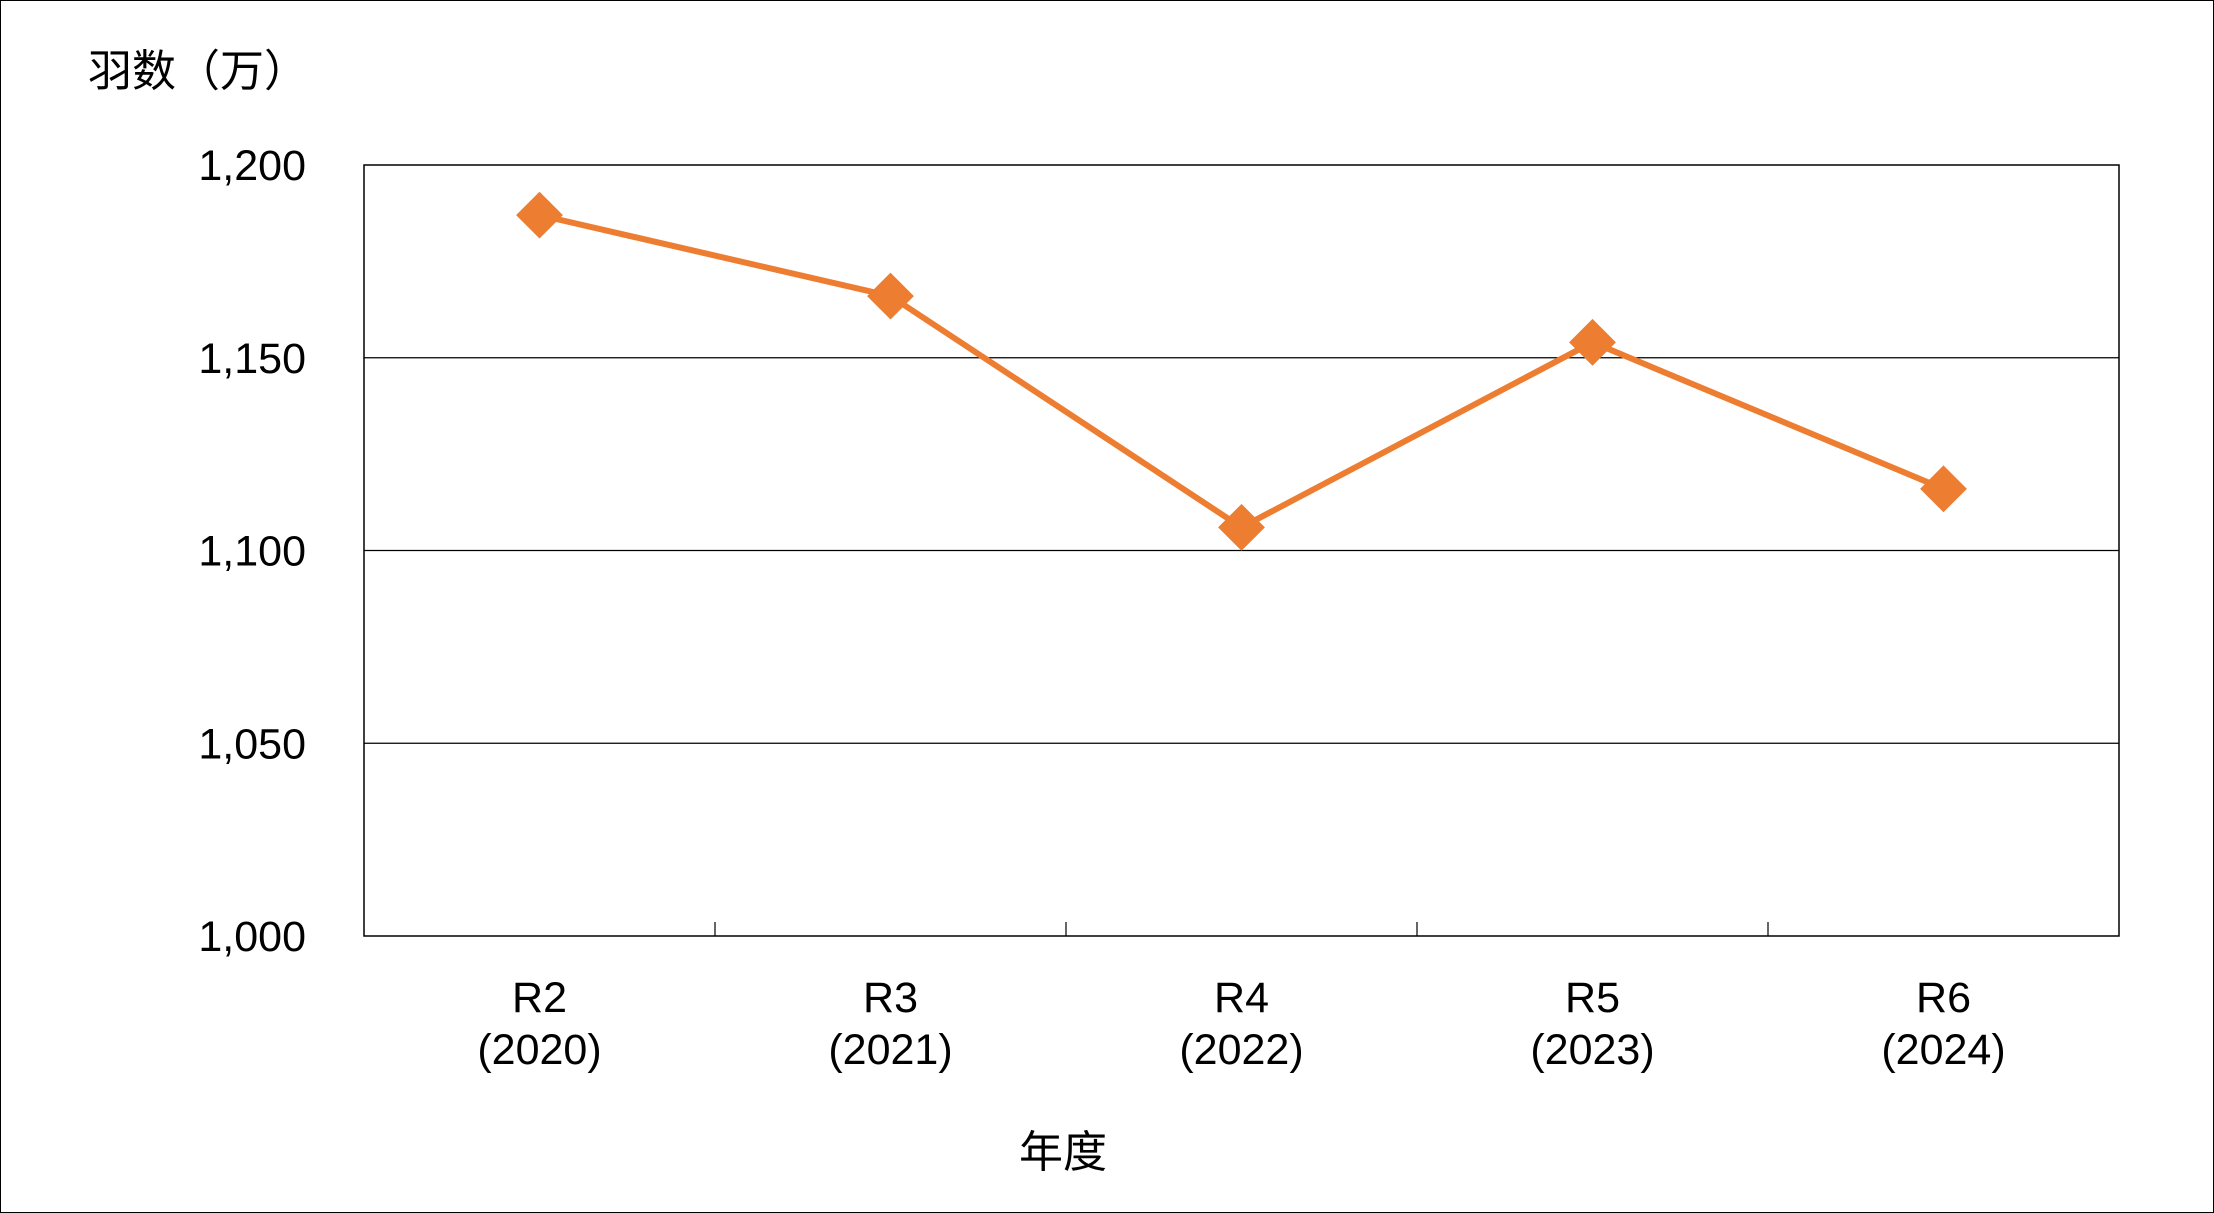 Image resolution: width=2214 pixels, height=1213 pixels. I want to click on x-axis-title: 年度, so click(1063, 1152).